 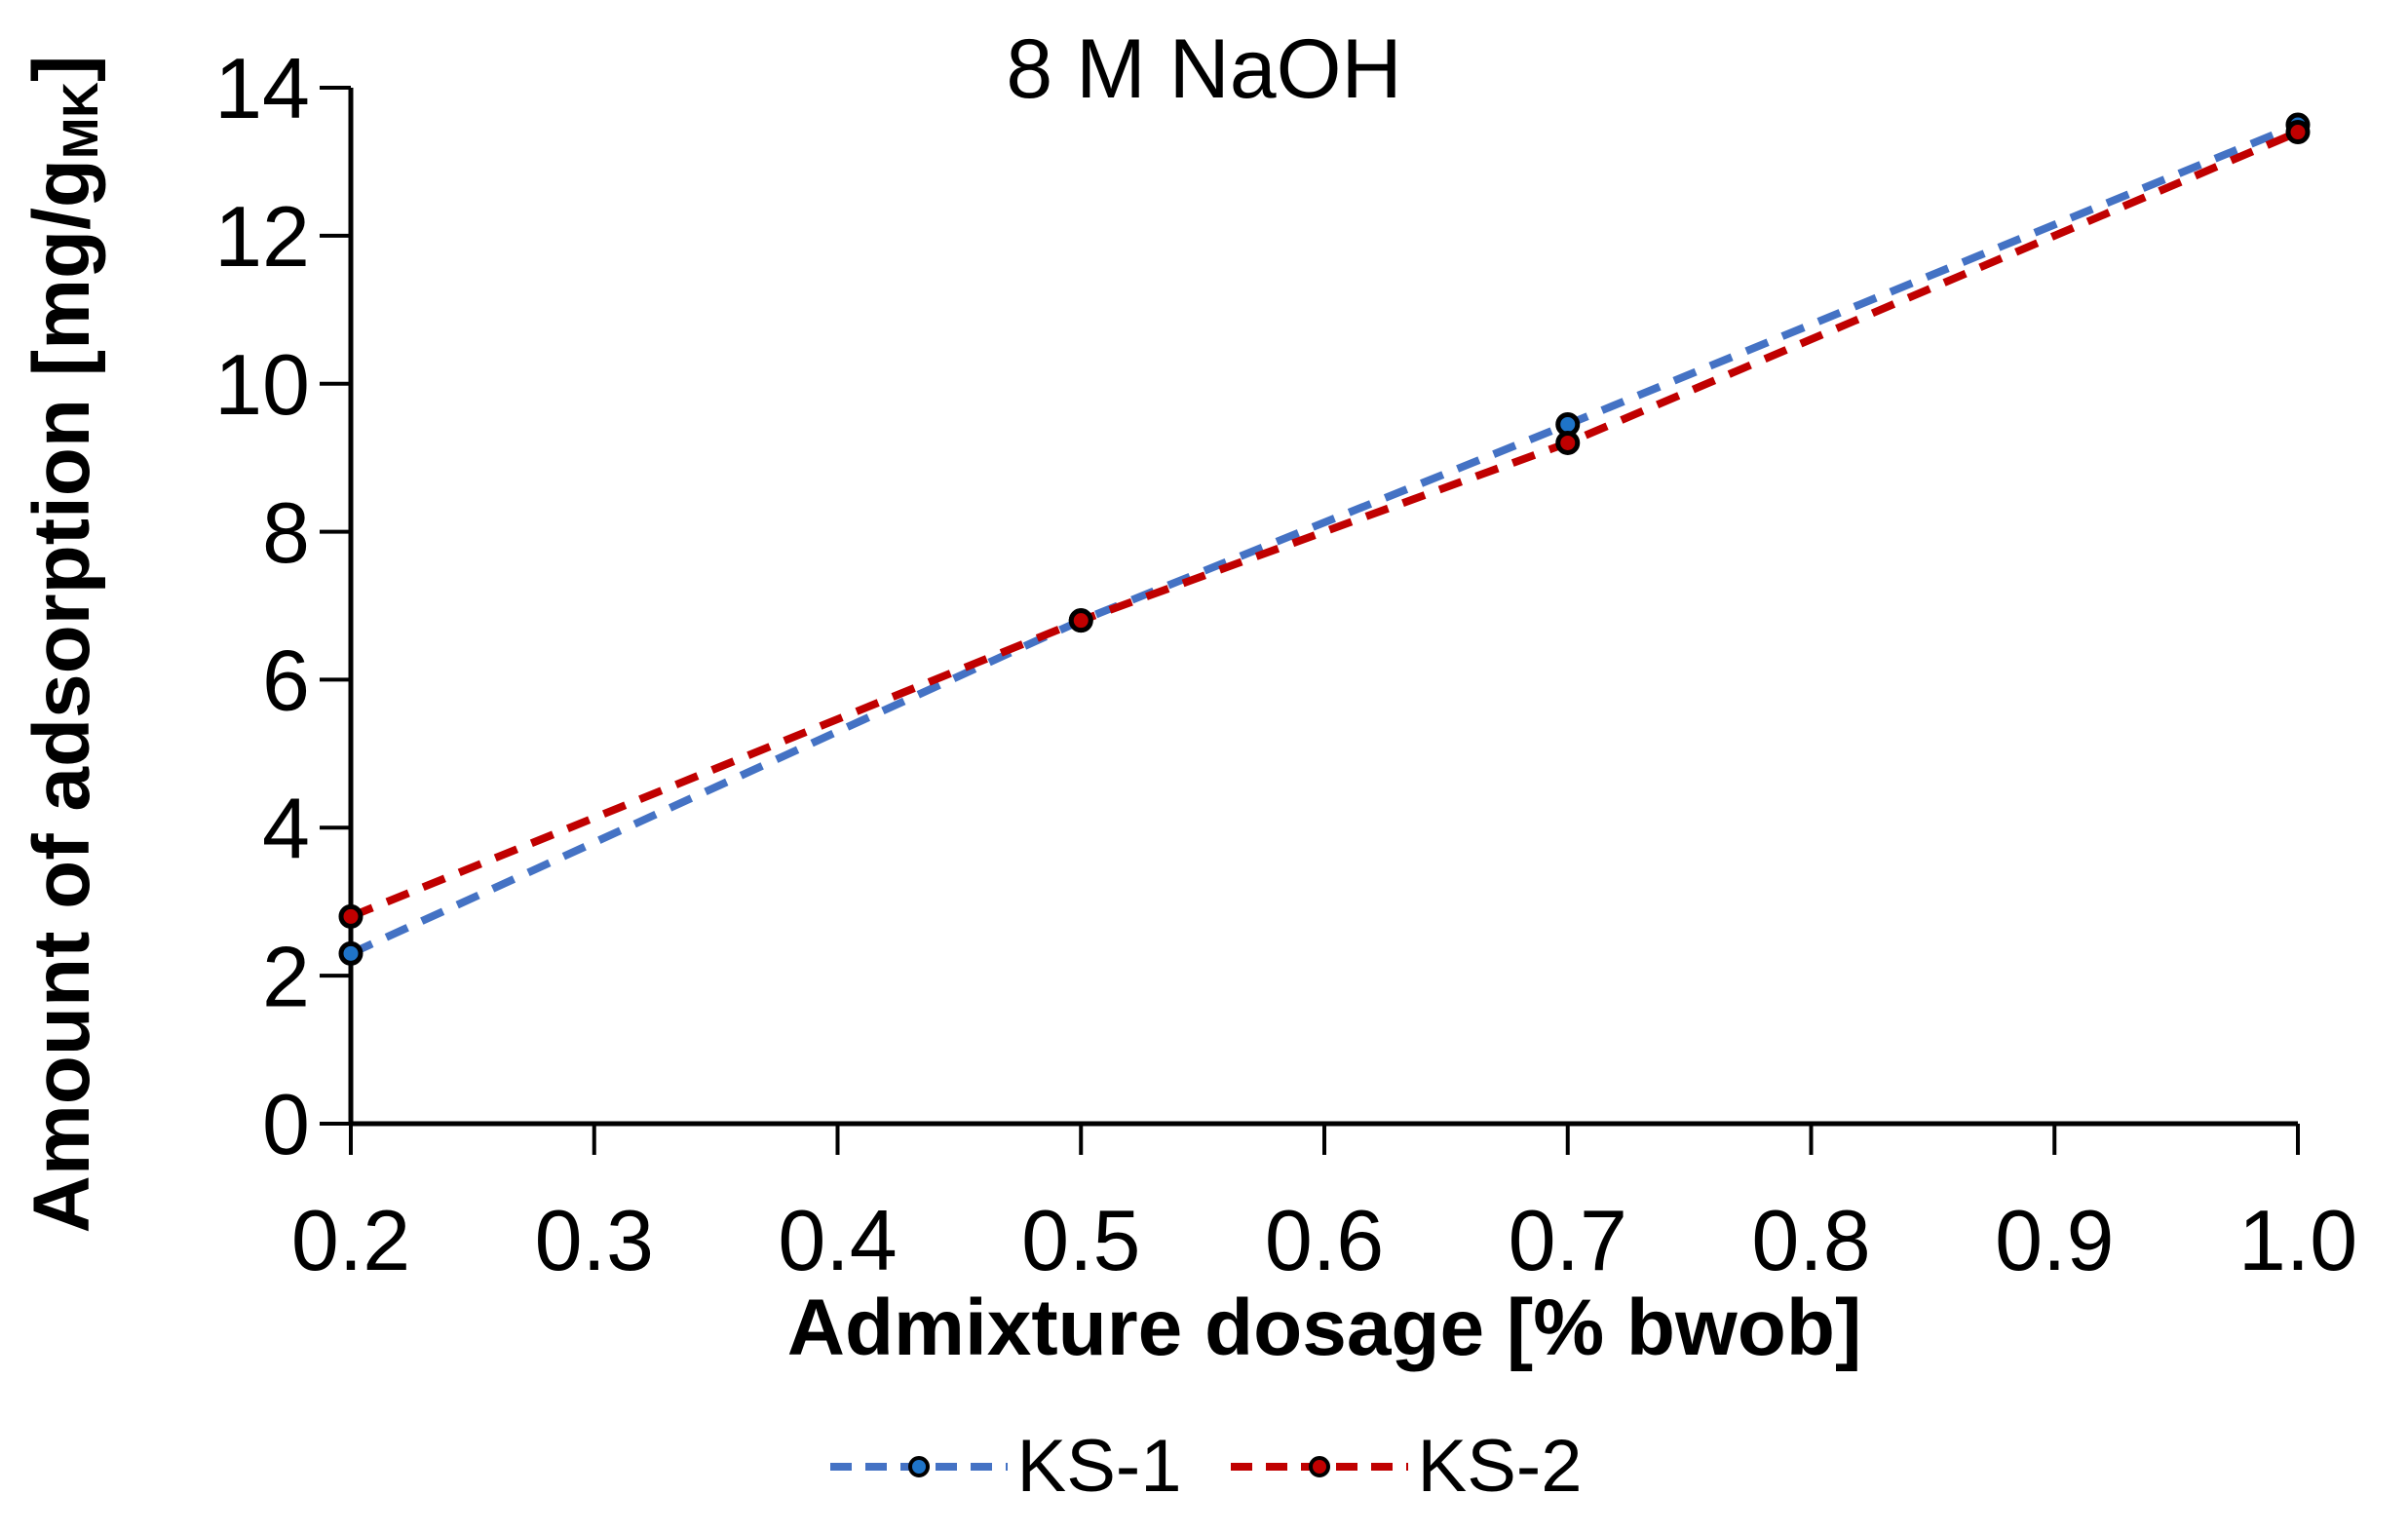 What do you see at coordinates (594, 1240) in the screenshot?
I see `x-tick-label: 0.3` at bounding box center [594, 1240].